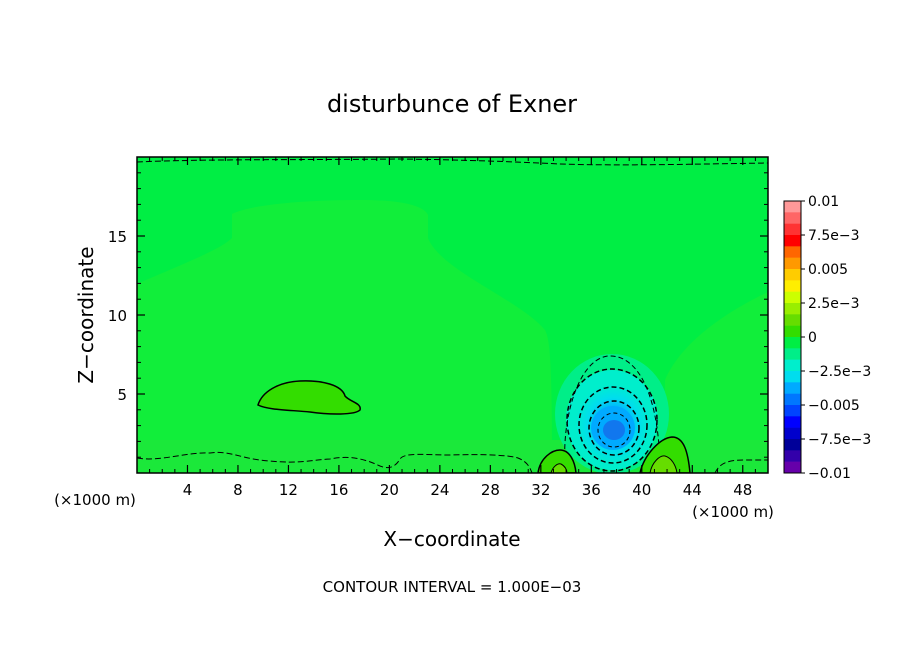  I want to click on colorbar, so click(792, 337).